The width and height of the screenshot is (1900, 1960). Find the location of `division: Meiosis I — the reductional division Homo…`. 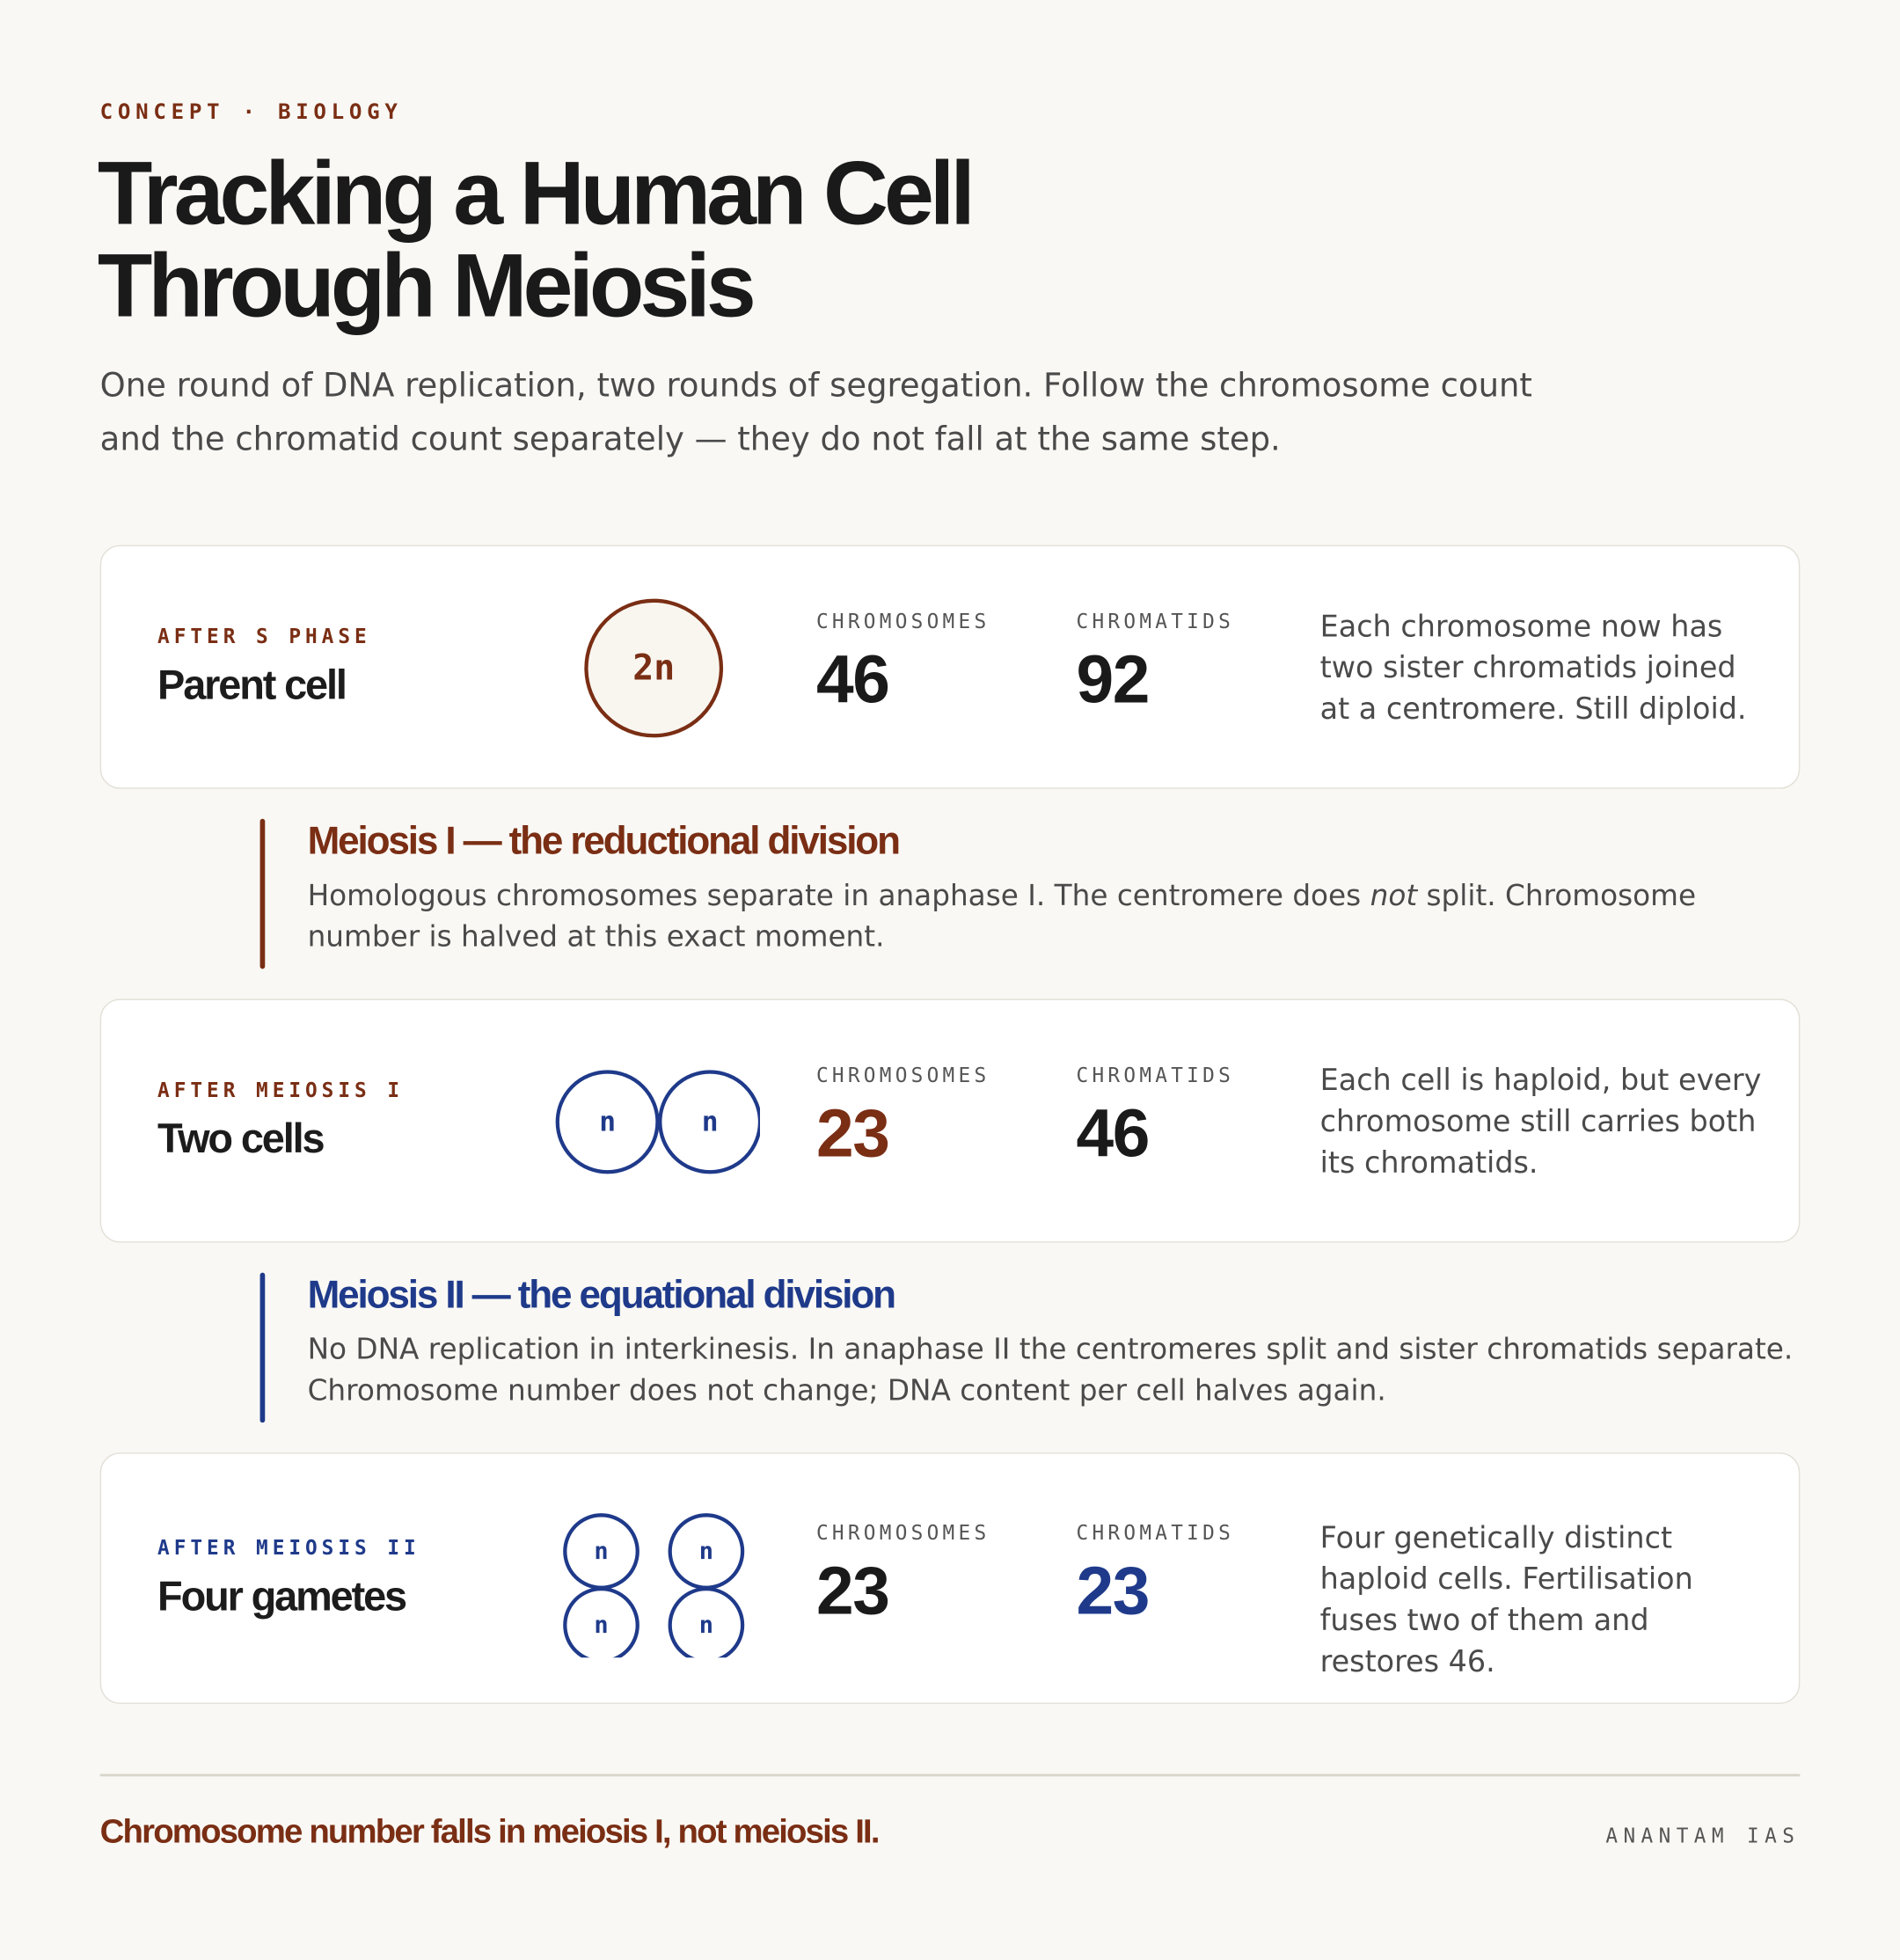

division: Meiosis I — the reductional division Homo… is located at coordinates (1028, 894).